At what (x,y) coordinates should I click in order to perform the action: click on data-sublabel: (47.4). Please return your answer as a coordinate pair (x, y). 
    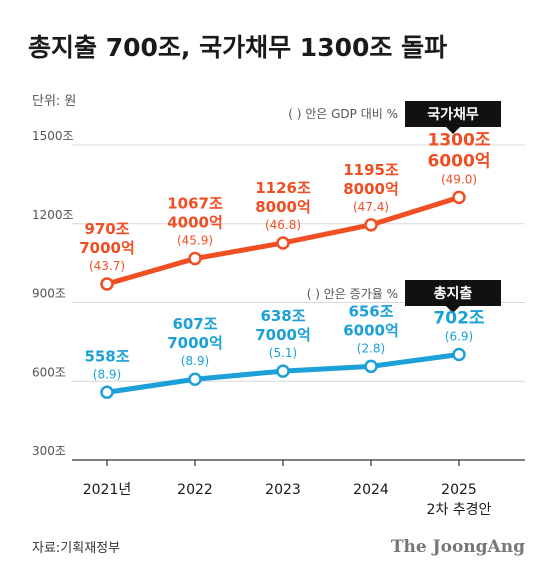
    Looking at the image, I should click on (371, 207).